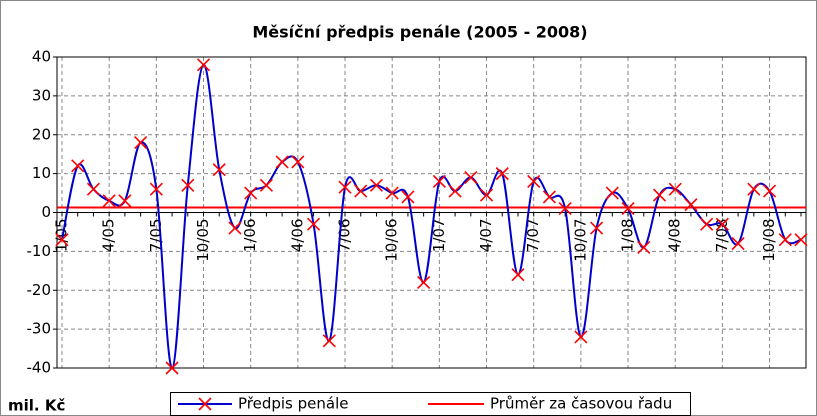 This screenshot has height=416, width=817. What do you see at coordinates (297, 236) in the screenshot?
I see `x-tick-label: 4/06` at bounding box center [297, 236].